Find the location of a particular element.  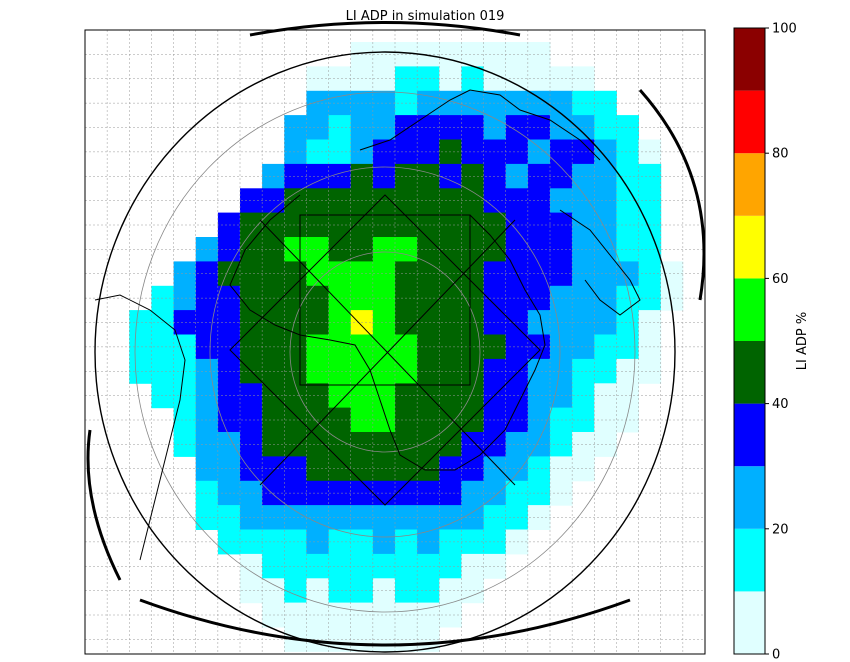

chart-title: LI ADP in simulation 019 is located at coordinates (425, 16).